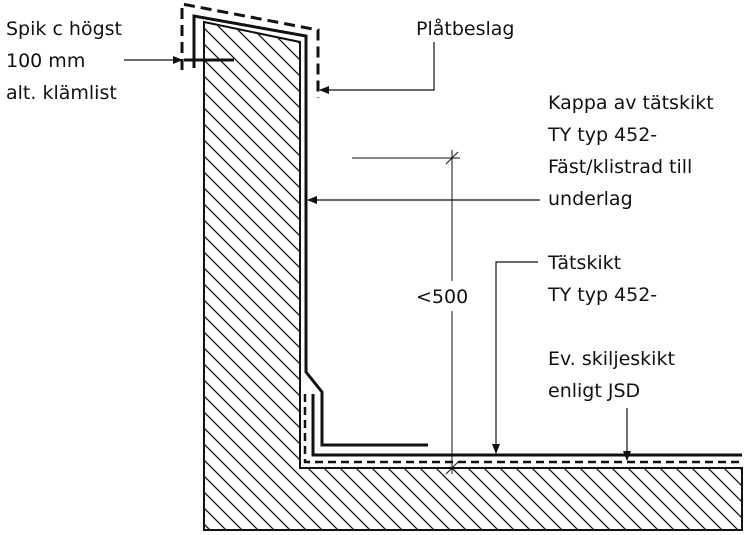  I want to click on label-separator-line2: enligt JSD, so click(594, 391).